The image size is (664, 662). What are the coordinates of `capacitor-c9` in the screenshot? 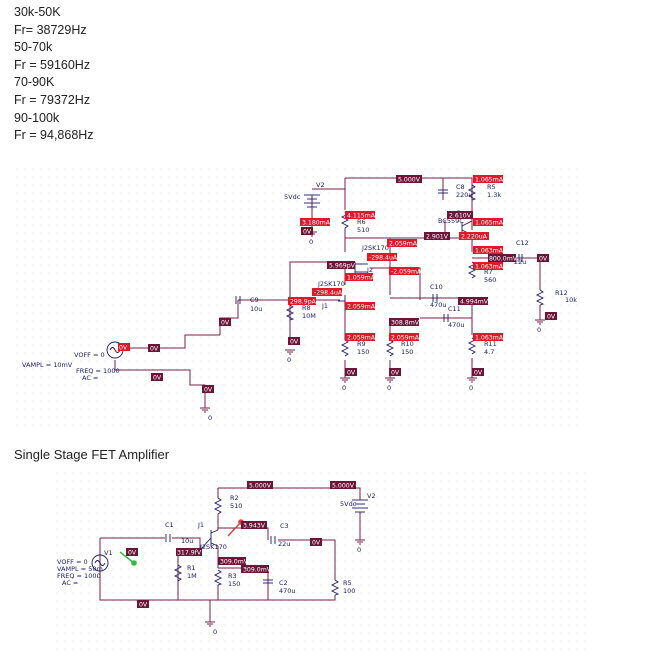 It's located at (238, 300).